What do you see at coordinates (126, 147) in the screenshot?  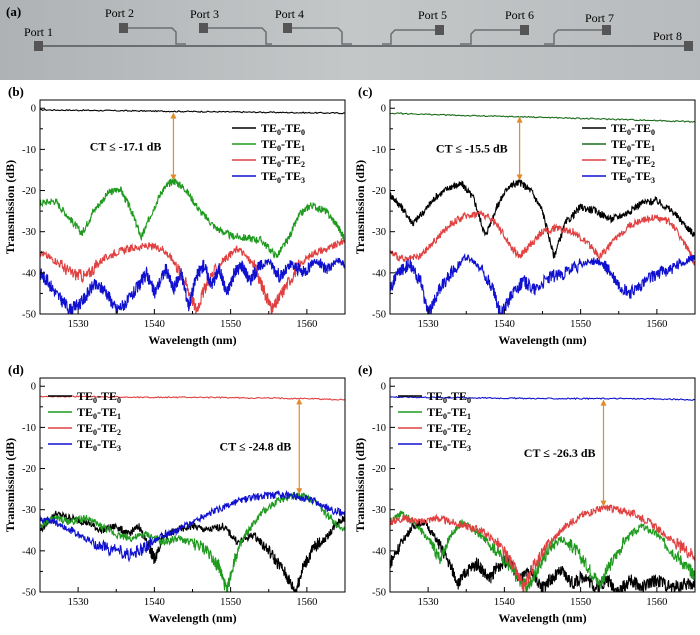 I see `annotation-label: CT ≤ -17.1 dB` at bounding box center [126, 147].